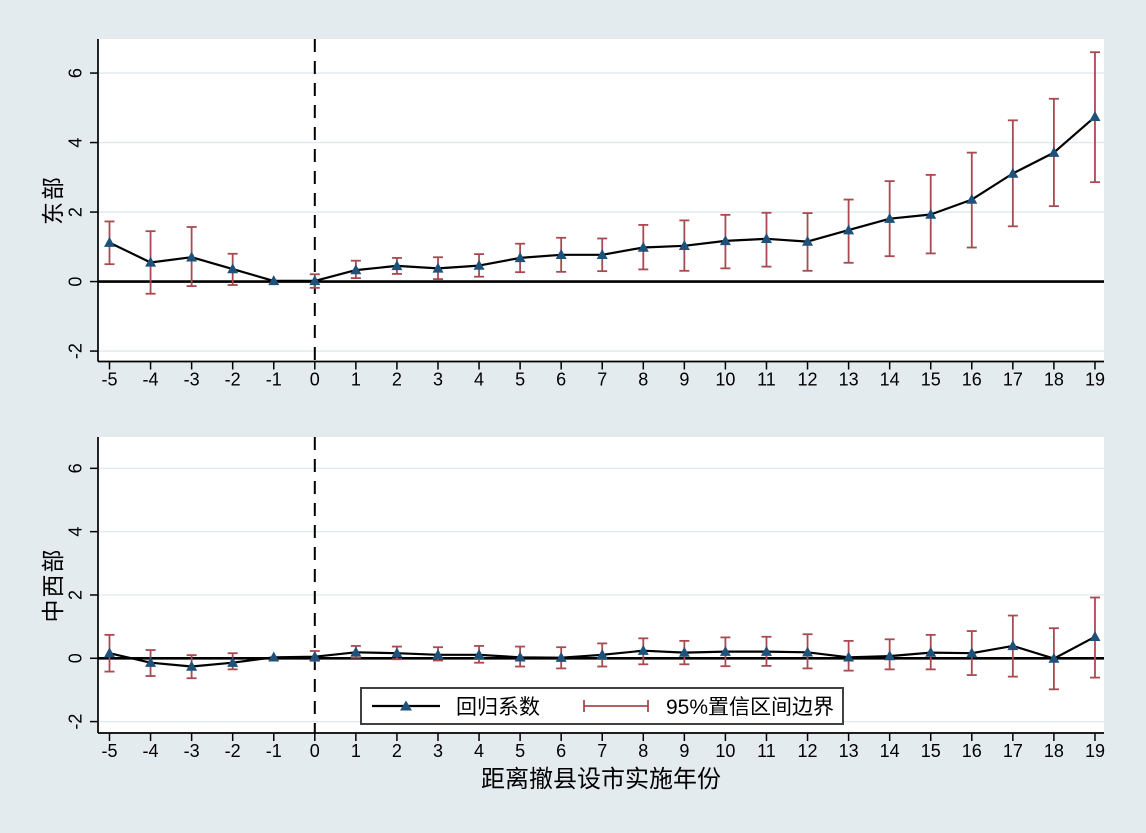 The height and width of the screenshot is (833, 1146). What do you see at coordinates (76, 73) in the screenshot?
I see `y-tick-label: 6` at bounding box center [76, 73].